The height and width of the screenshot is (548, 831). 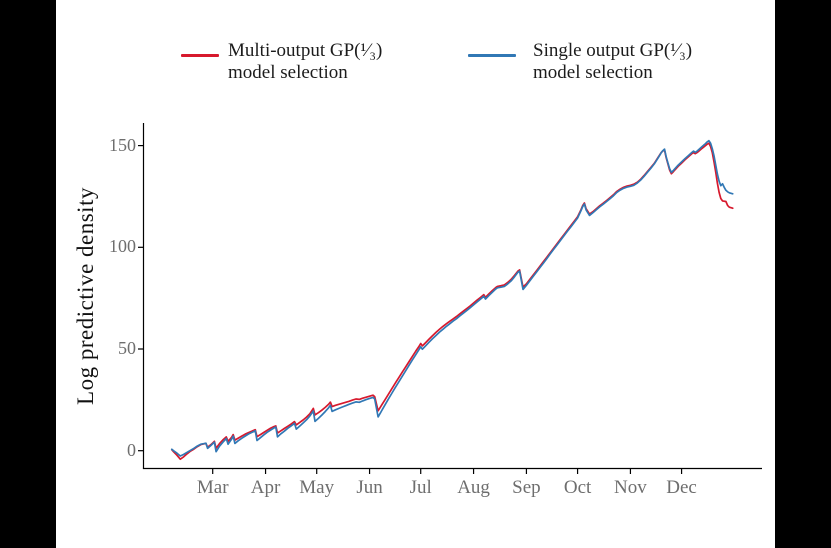 I want to click on x-tick-label: Sep, so click(x=526, y=487).